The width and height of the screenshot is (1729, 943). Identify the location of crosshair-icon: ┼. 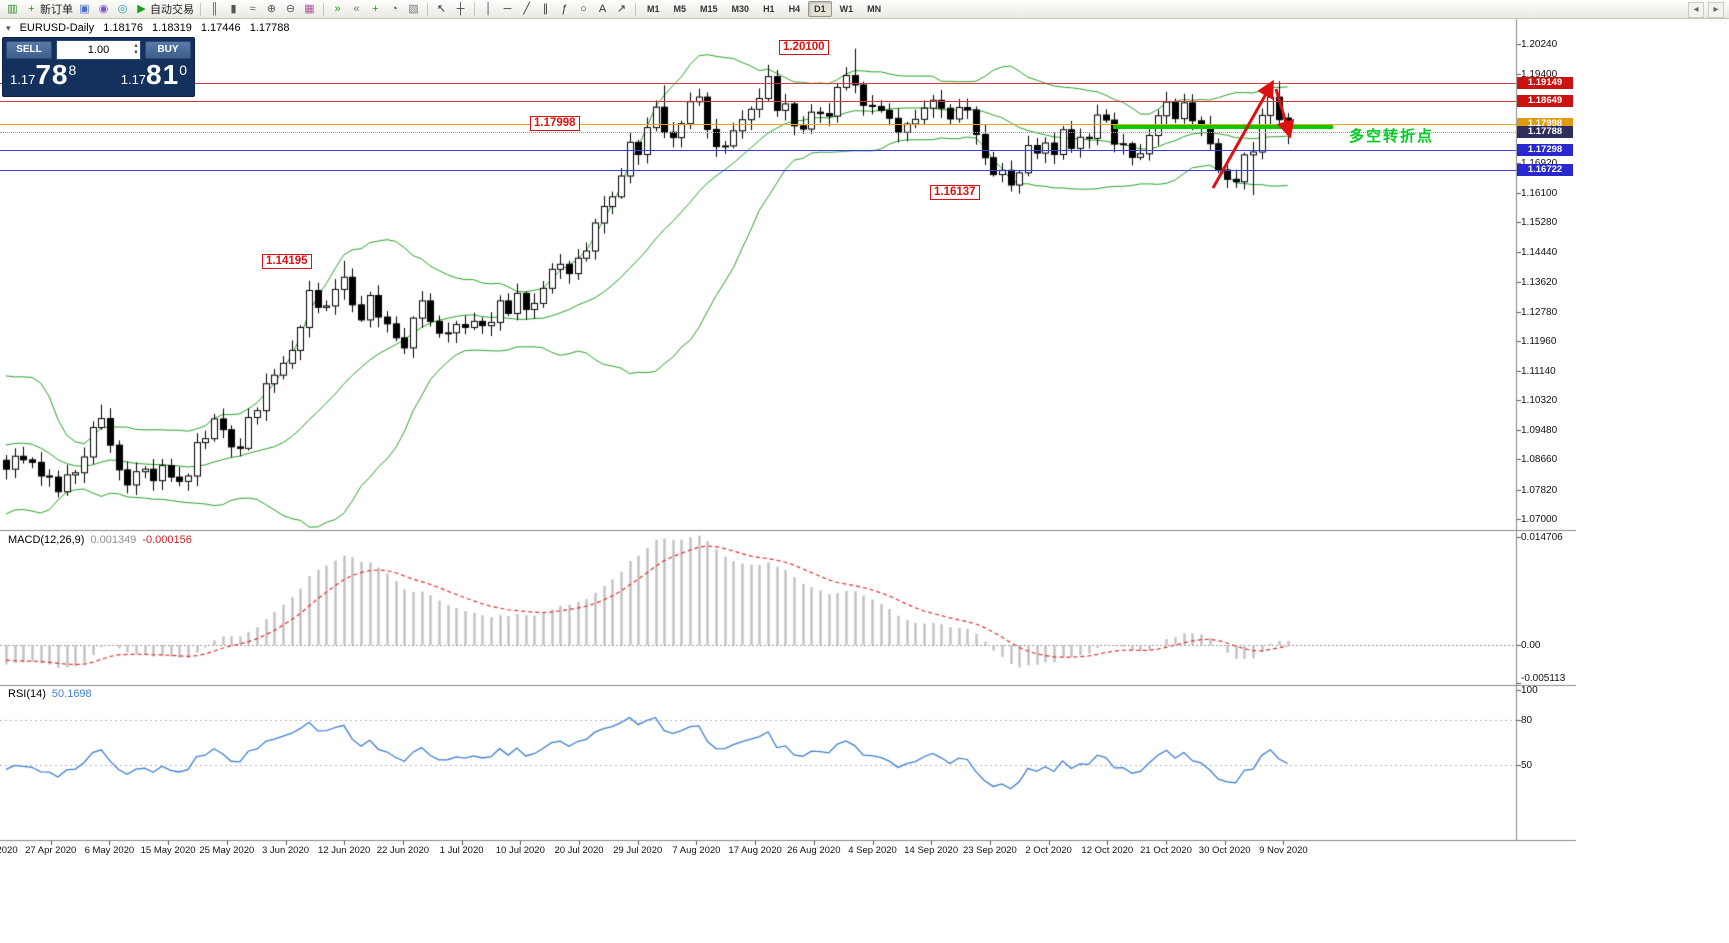
(460, 9).